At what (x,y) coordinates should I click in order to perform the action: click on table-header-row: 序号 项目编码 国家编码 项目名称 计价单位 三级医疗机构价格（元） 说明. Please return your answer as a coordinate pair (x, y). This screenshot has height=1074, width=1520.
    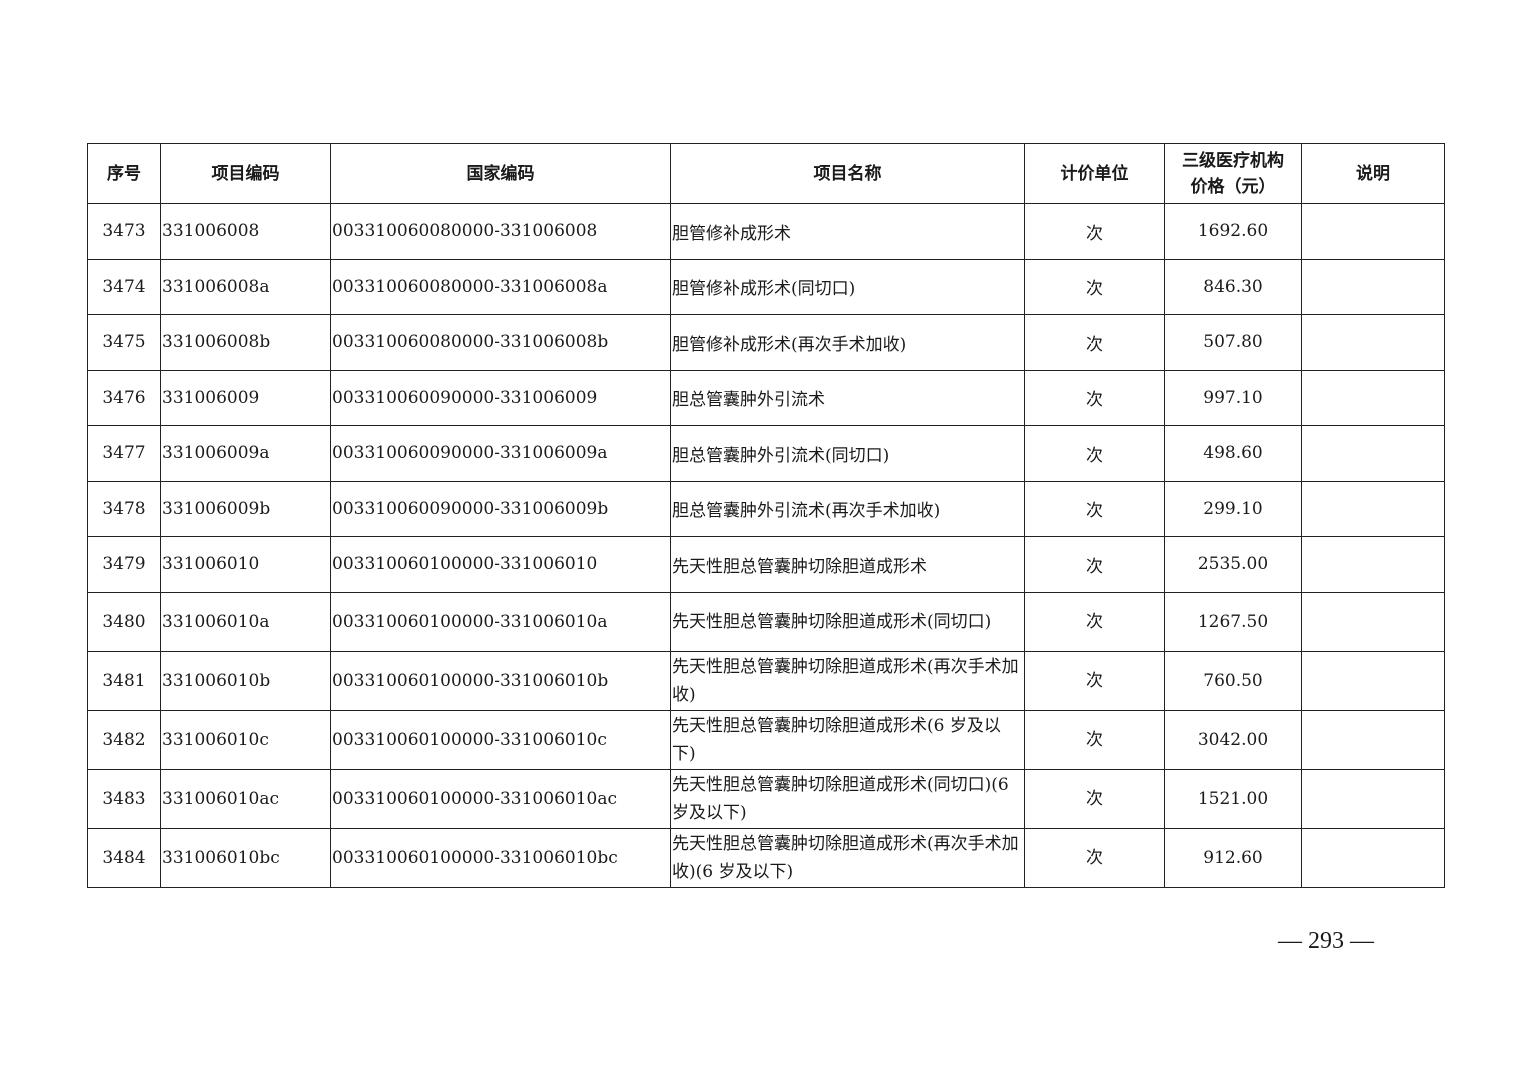
    Looking at the image, I should click on (766, 173).